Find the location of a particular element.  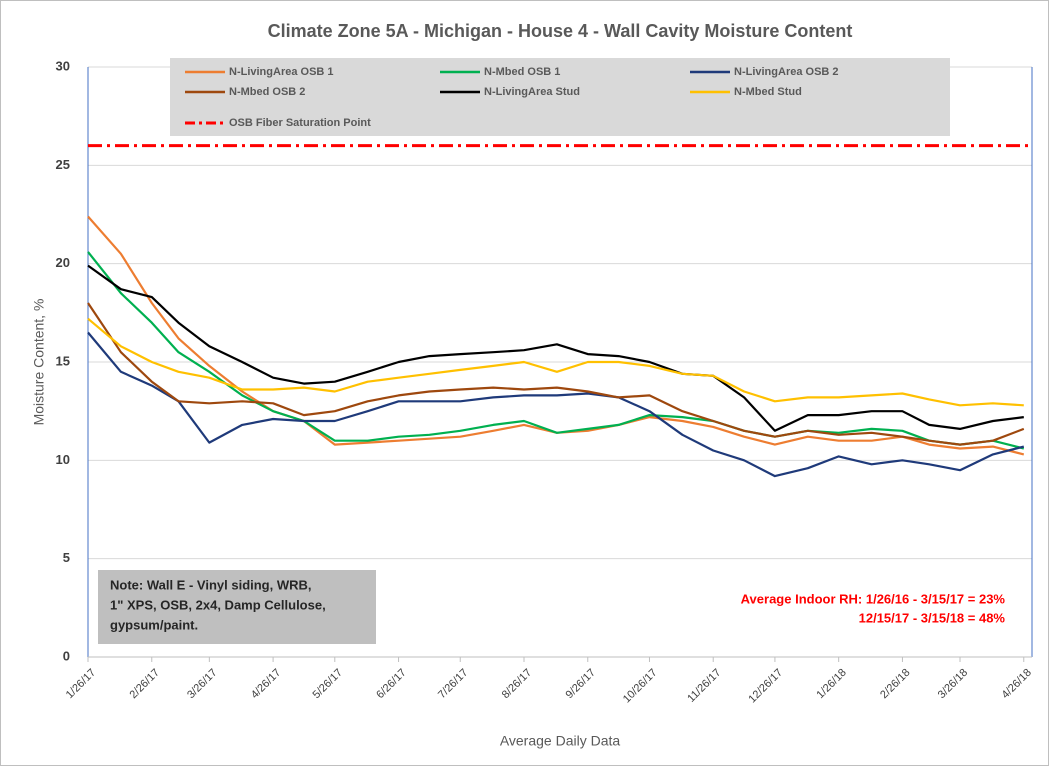

y-tick-label: 5 is located at coordinates (66, 557).